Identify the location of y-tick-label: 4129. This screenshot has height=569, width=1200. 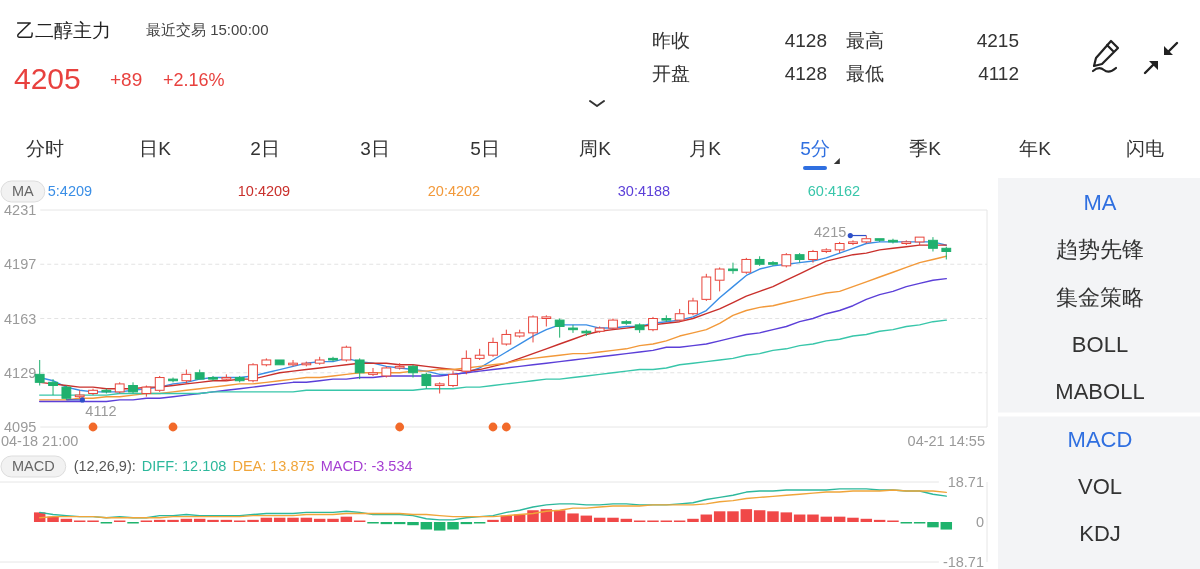
(20, 372).